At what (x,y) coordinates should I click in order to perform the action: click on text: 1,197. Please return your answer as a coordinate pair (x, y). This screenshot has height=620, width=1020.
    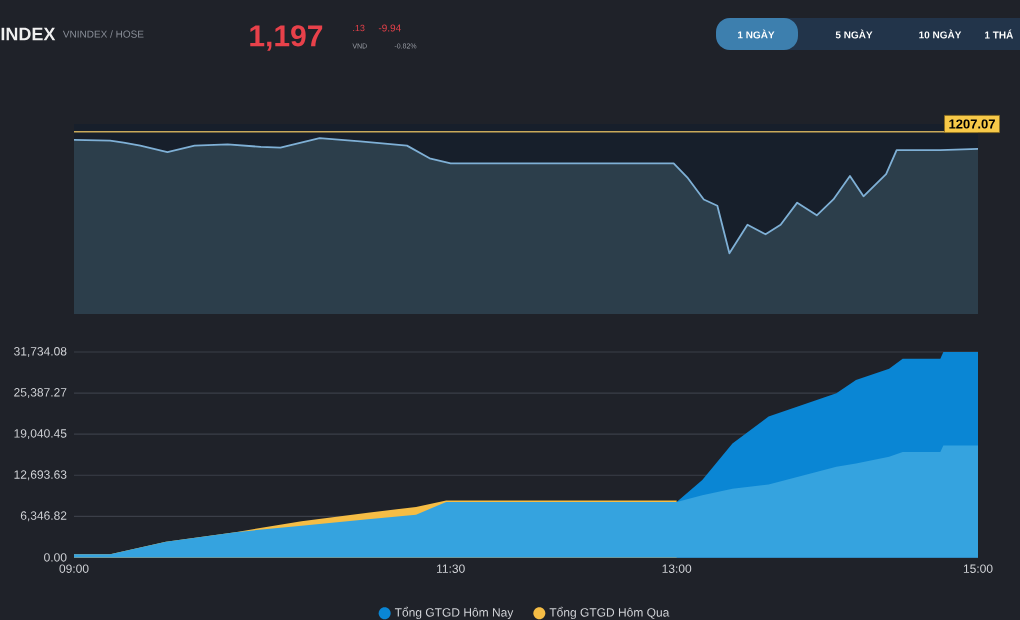
    Looking at the image, I should click on (286, 38).